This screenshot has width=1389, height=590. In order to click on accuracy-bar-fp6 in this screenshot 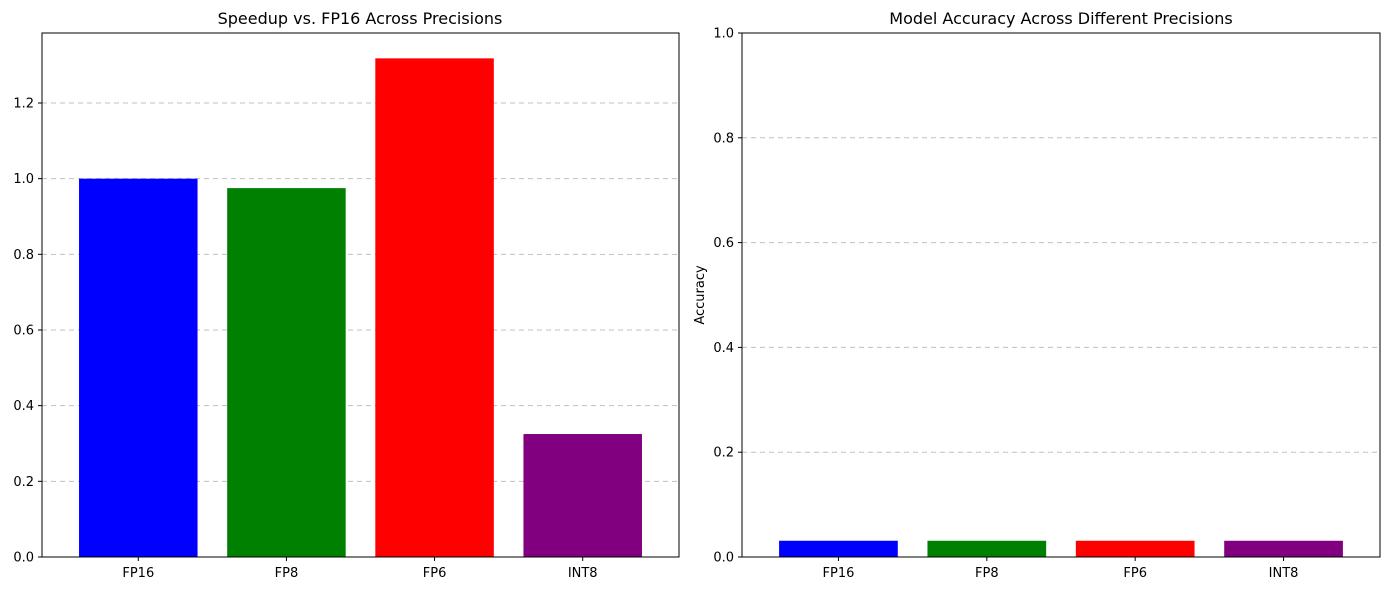, I will do `click(1135, 548)`.